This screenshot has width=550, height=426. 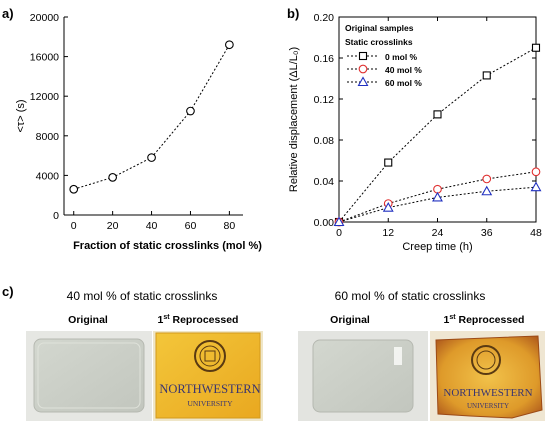 I want to click on logo-line2-right: UNIVERSITY, so click(x=488, y=406).